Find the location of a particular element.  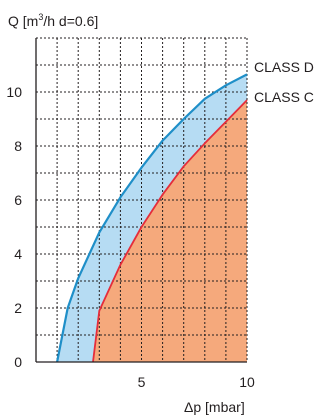

series-label-class-d: CLASS D is located at coordinates (284, 67).